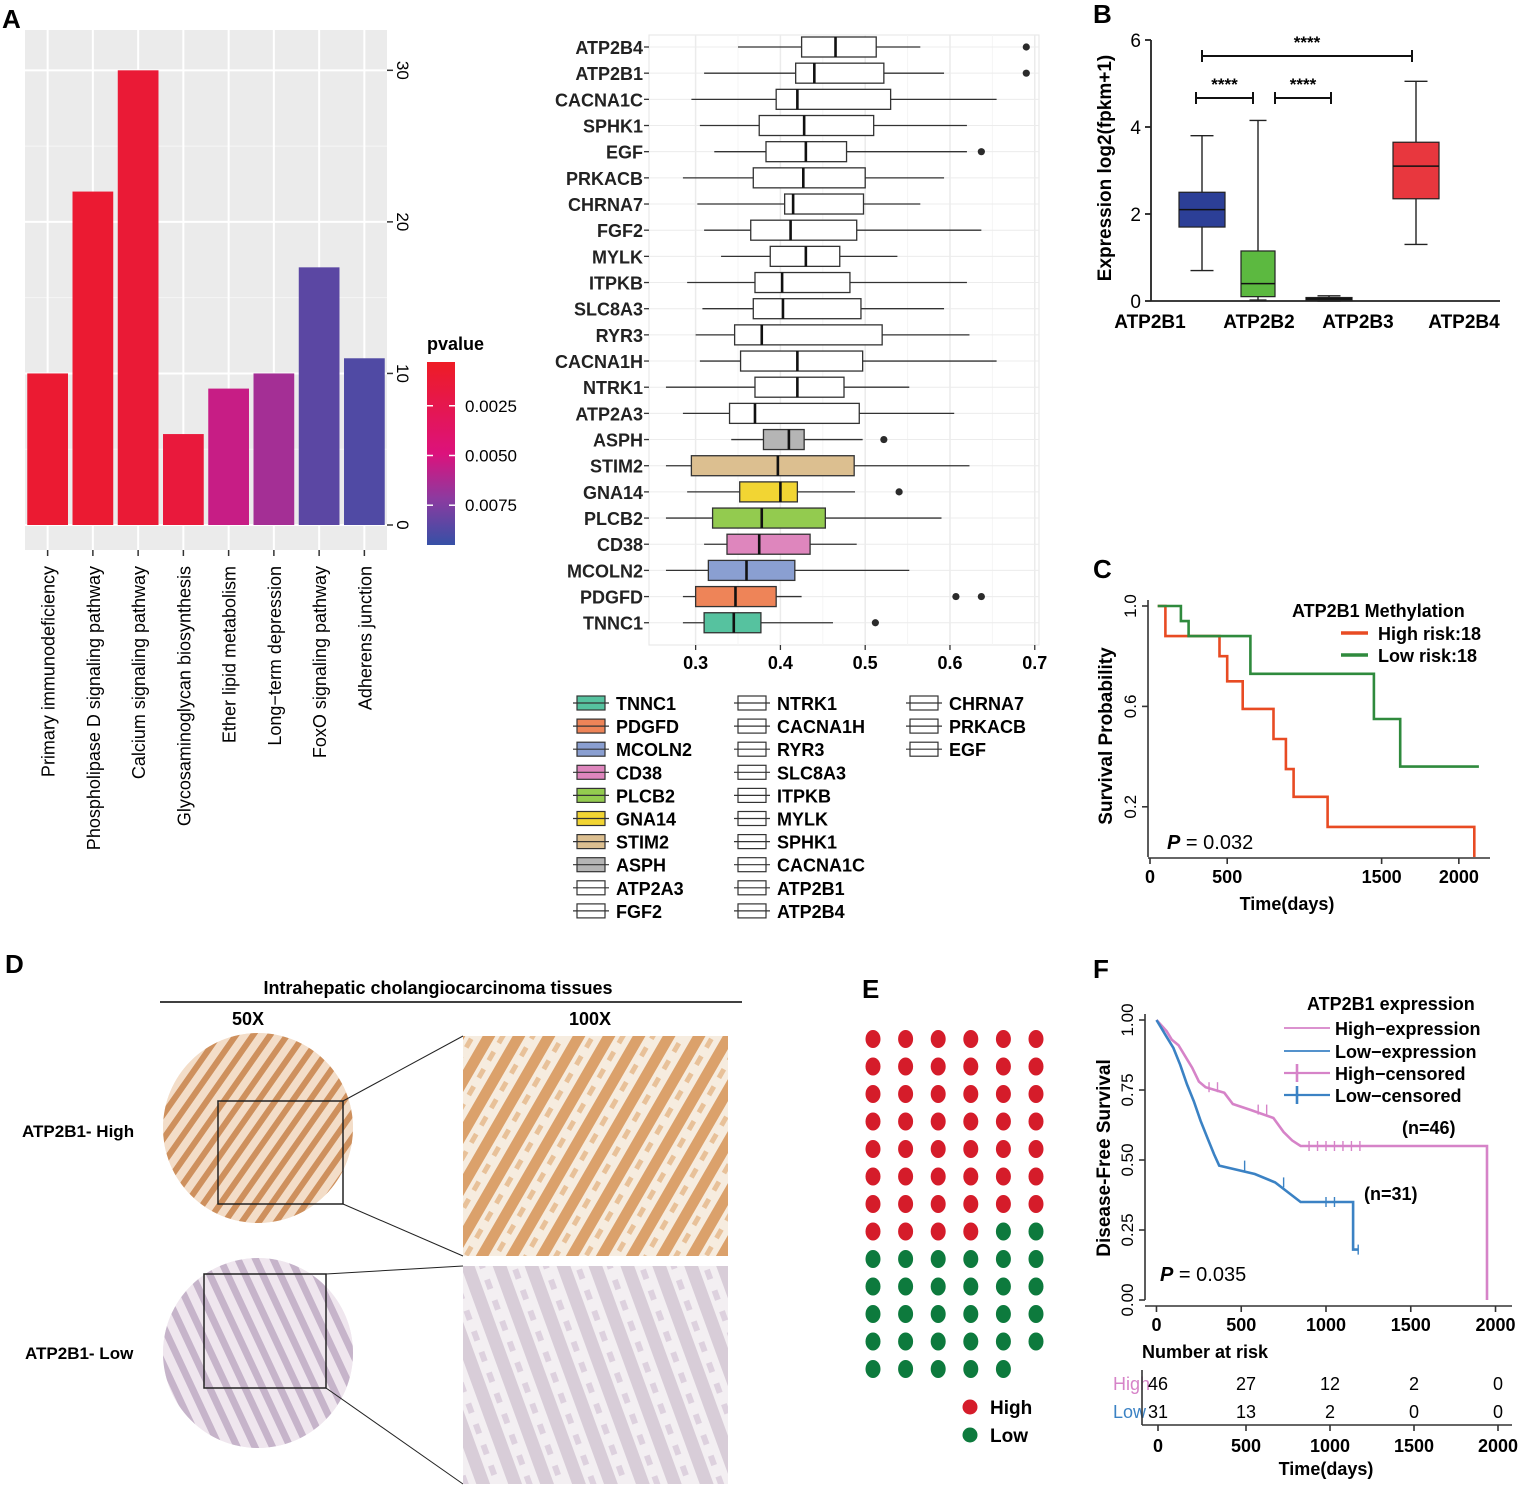  I want to click on panel-label-f: F, so click(1101, 969).